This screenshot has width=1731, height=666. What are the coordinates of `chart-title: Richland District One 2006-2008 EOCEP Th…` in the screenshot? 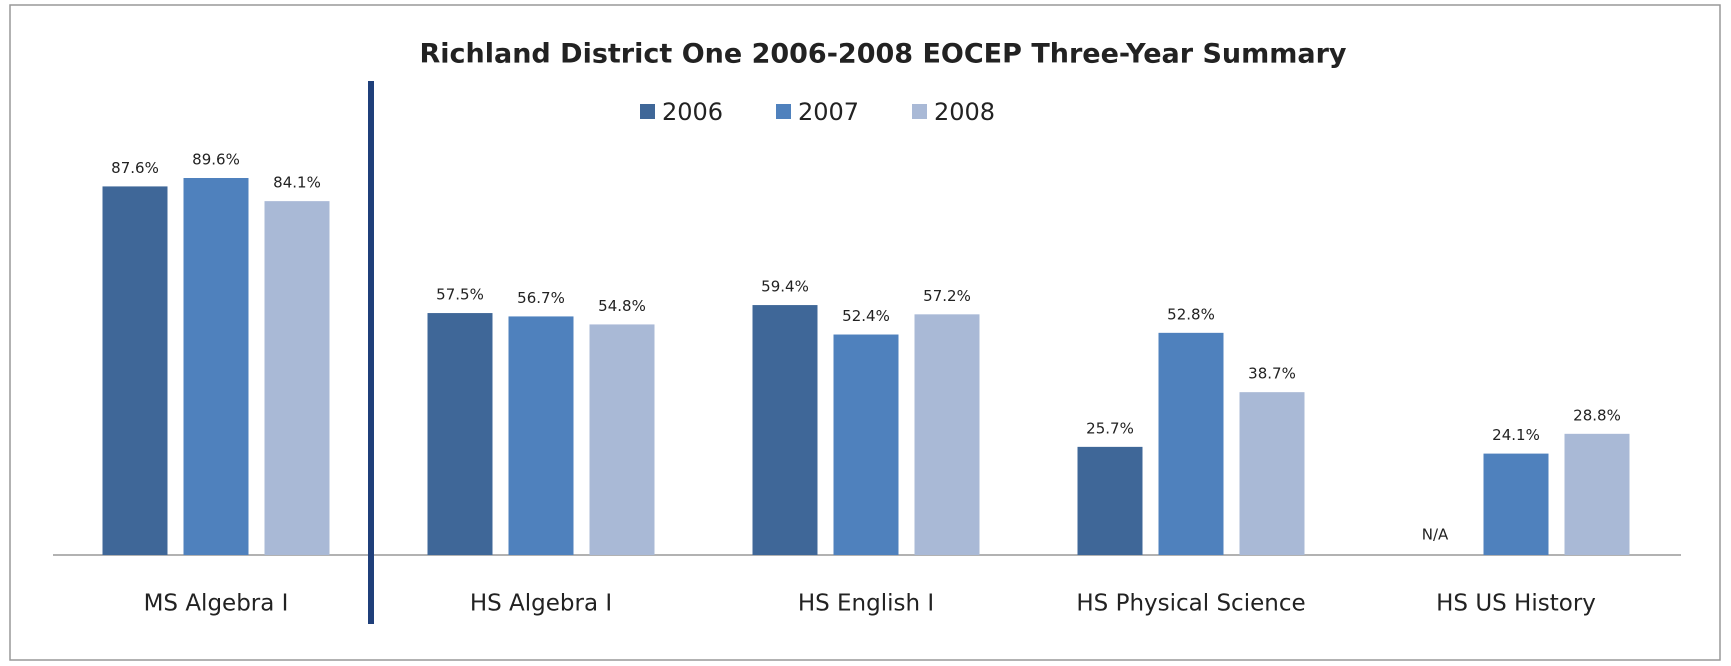 It's located at (882, 54).